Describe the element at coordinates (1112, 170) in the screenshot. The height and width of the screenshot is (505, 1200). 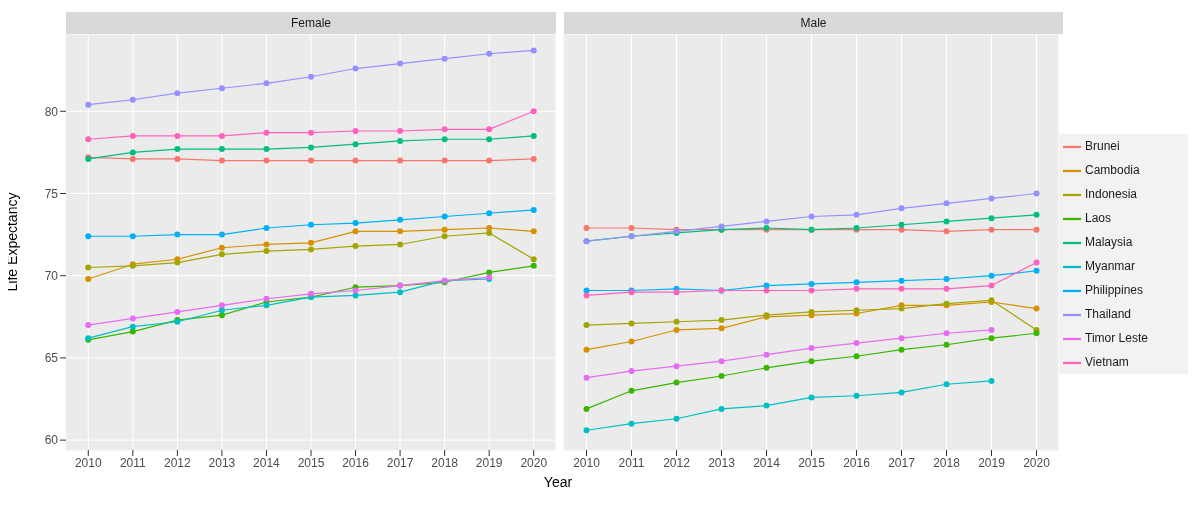
I see `legend-label: Cambodia` at that location.